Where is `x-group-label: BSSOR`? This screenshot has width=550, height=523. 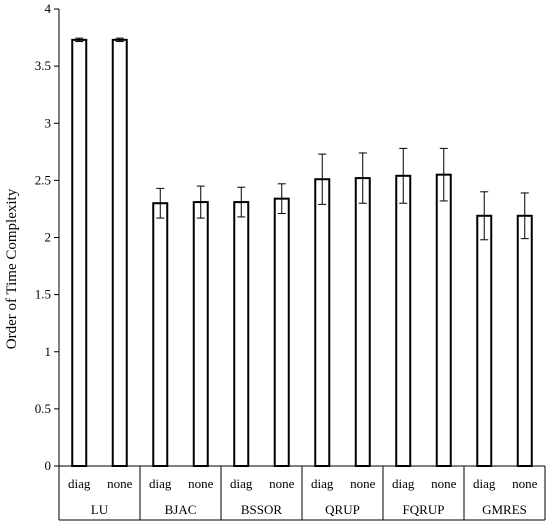
x-group-label: BSSOR is located at coordinates (262, 509).